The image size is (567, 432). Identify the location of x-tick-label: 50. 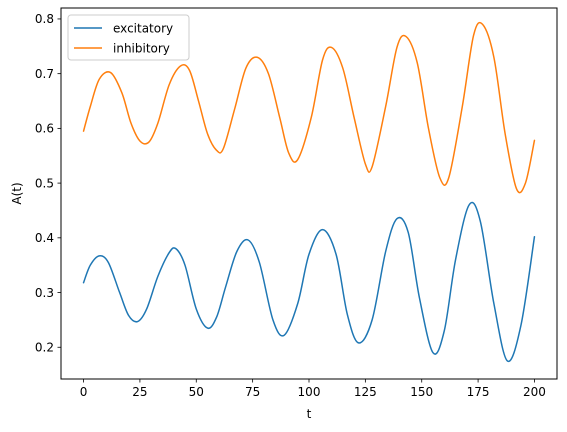
(196, 392).